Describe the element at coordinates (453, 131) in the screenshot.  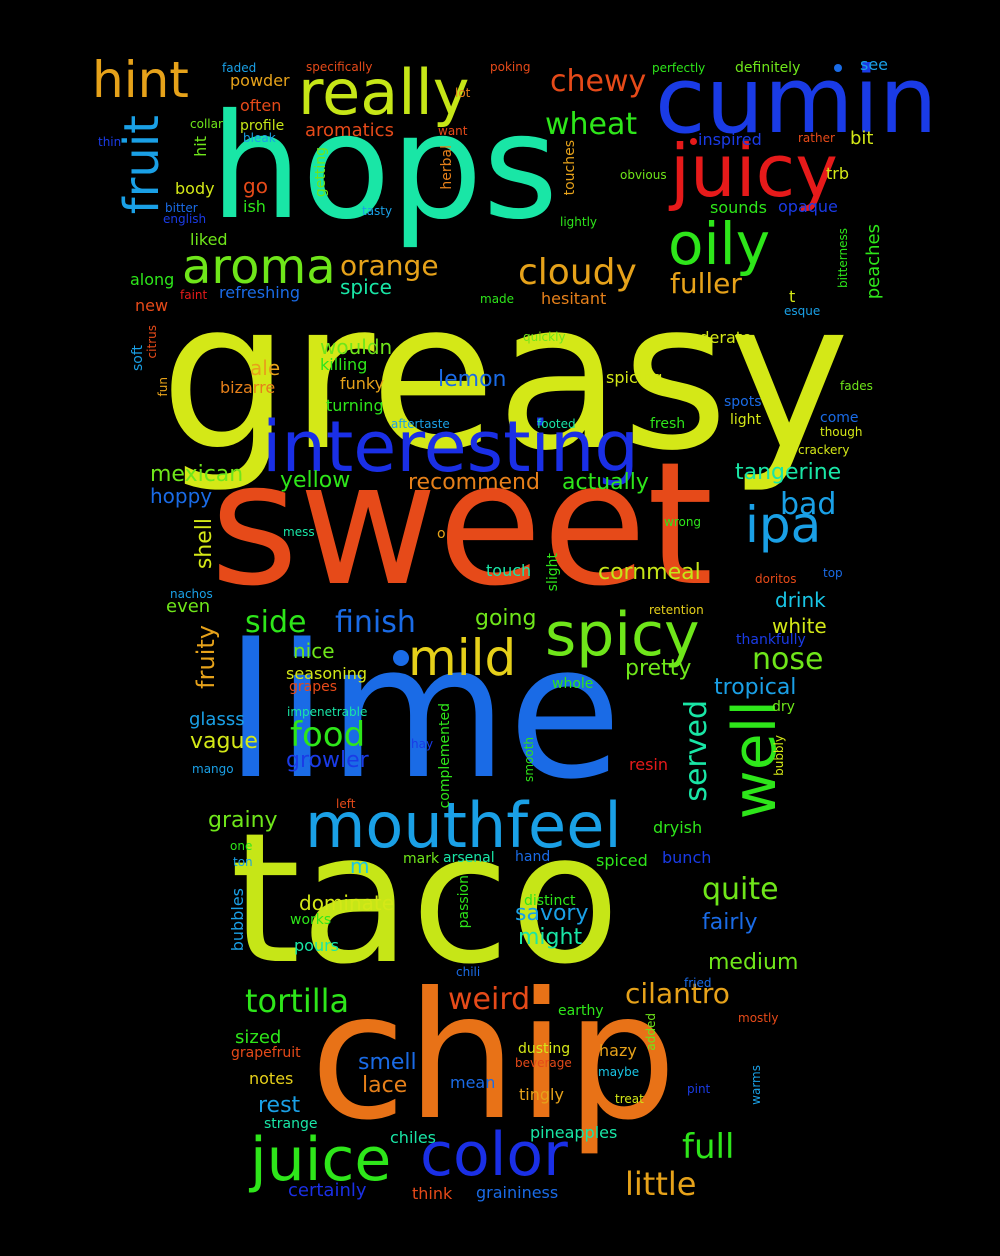
I see `word-want: want` at that location.